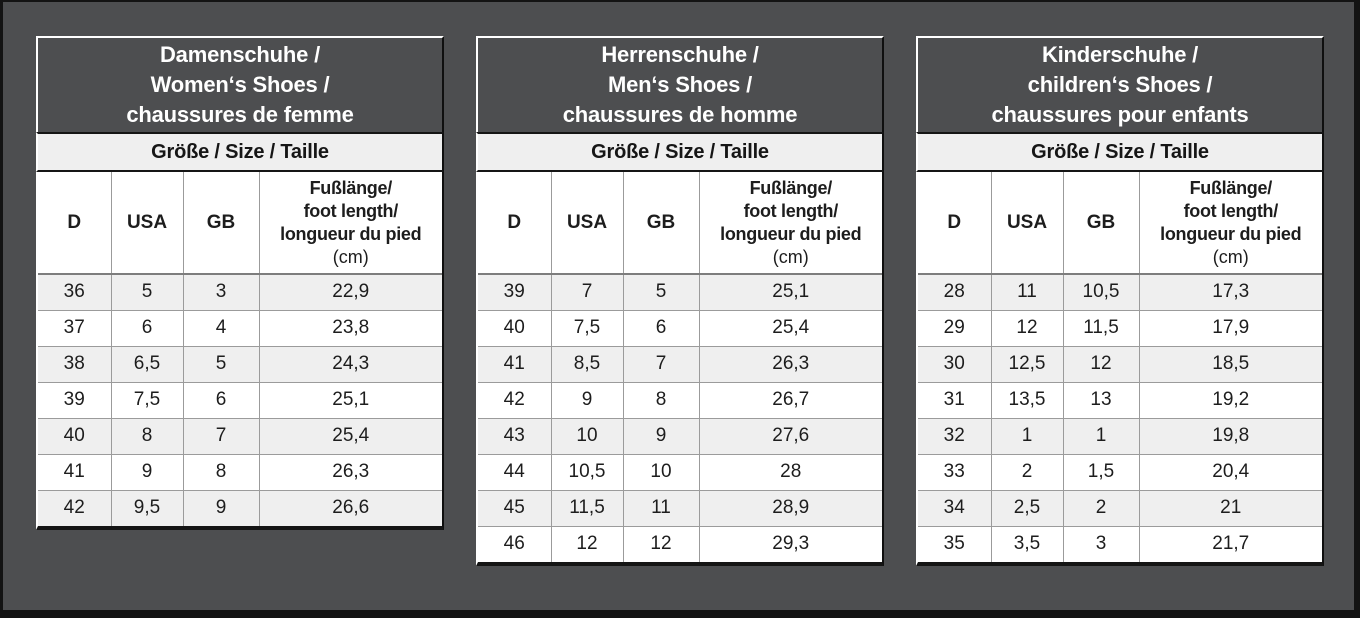 This screenshot has width=1360, height=618. Describe the element at coordinates (680, 84) in the screenshot. I see `title-line: Men‘s Shoes /` at that location.